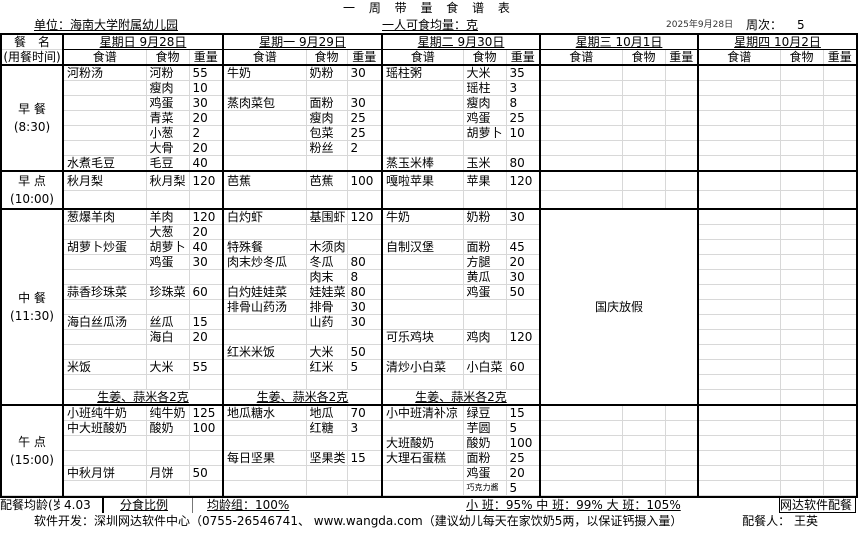 Image resolution: width=858 pixels, height=544 pixels. What do you see at coordinates (32, 450) in the screenshot?
I see `meal-label-cell: 午 点 (15:00)` at bounding box center [32, 450].